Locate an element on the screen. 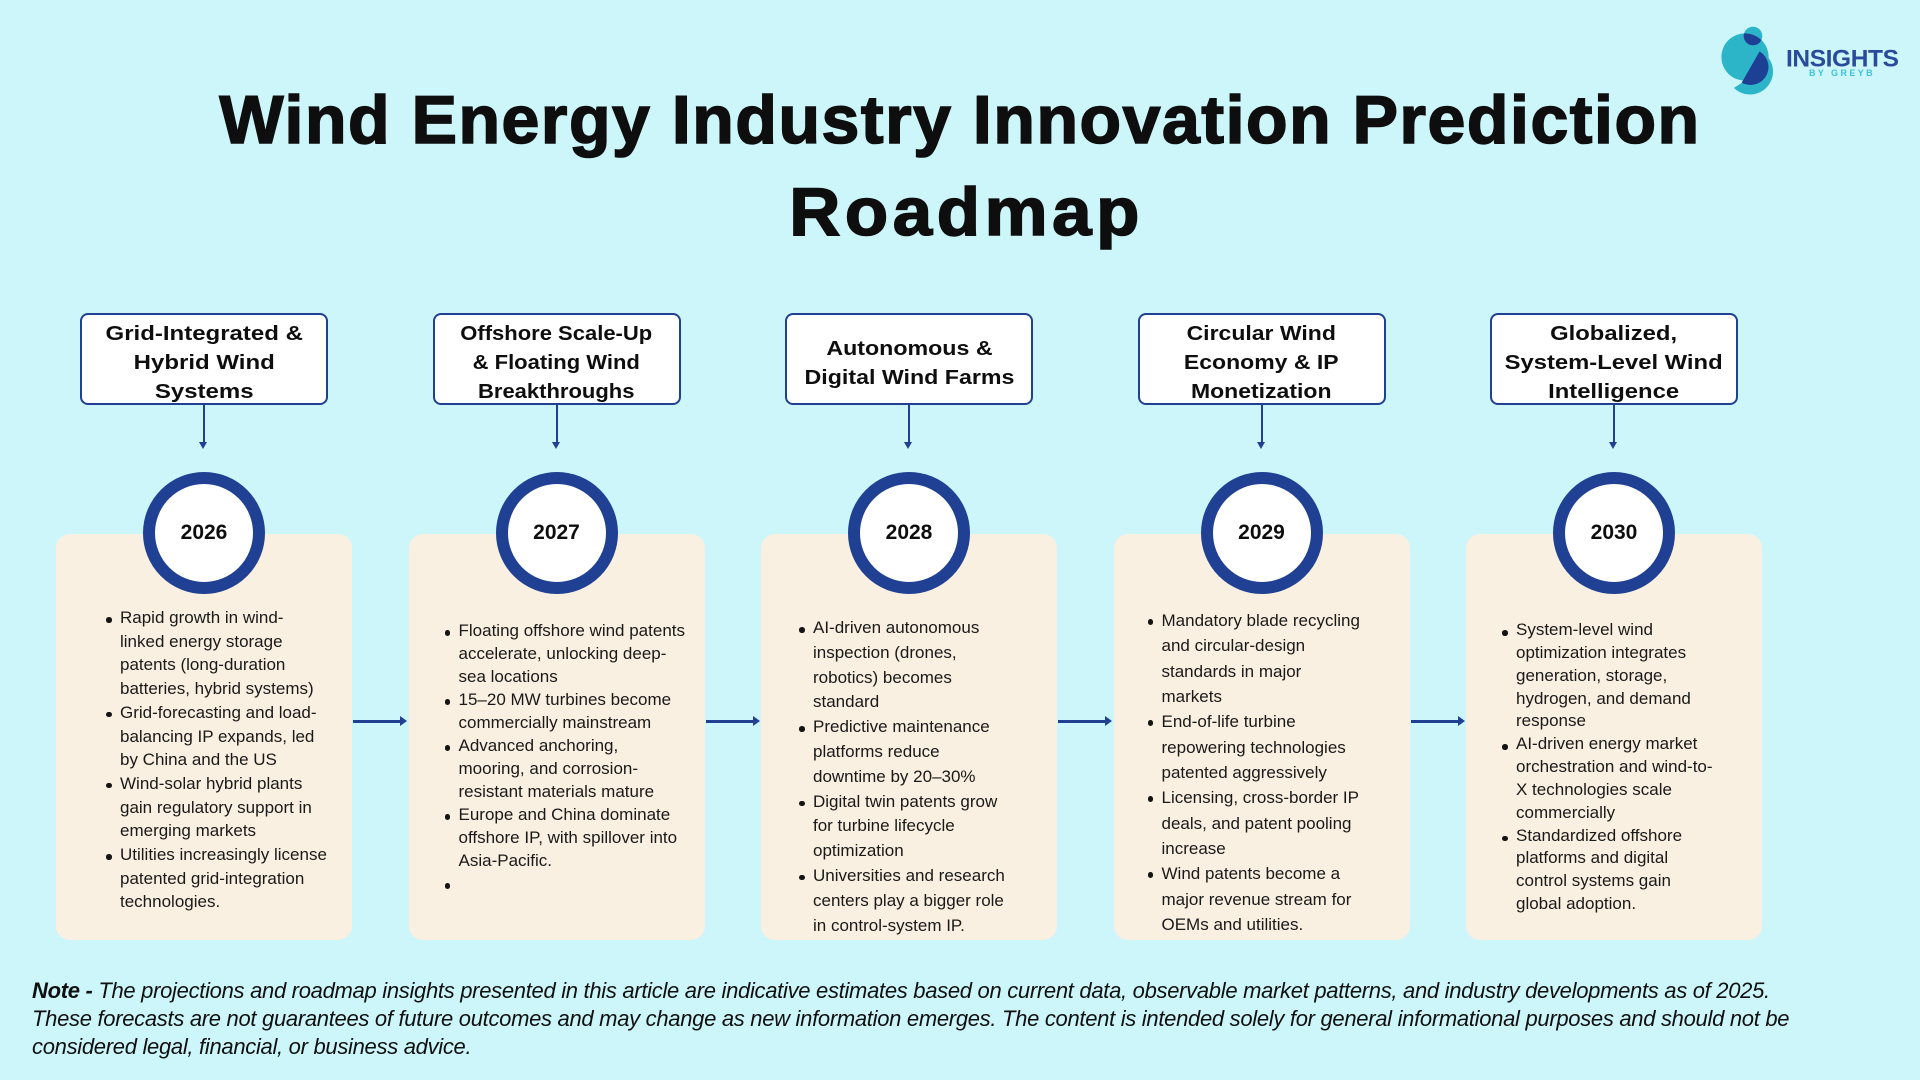 The width and height of the screenshot is (1920, 1080). svg-text: BY GREYB is located at coordinates (1842, 73).